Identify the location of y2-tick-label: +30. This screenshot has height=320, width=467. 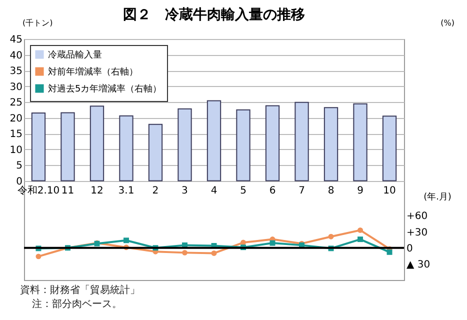
(417, 232).